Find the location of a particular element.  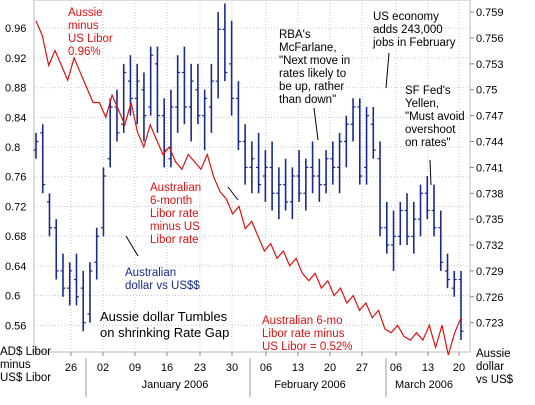

left-tick-label: 0.92 is located at coordinates (15, 59).